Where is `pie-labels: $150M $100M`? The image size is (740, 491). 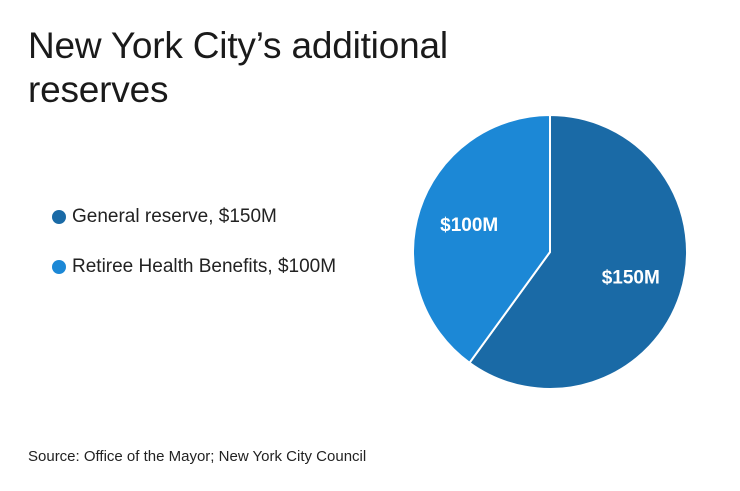 pie-labels: $150M $100M is located at coordinates (550, 251).